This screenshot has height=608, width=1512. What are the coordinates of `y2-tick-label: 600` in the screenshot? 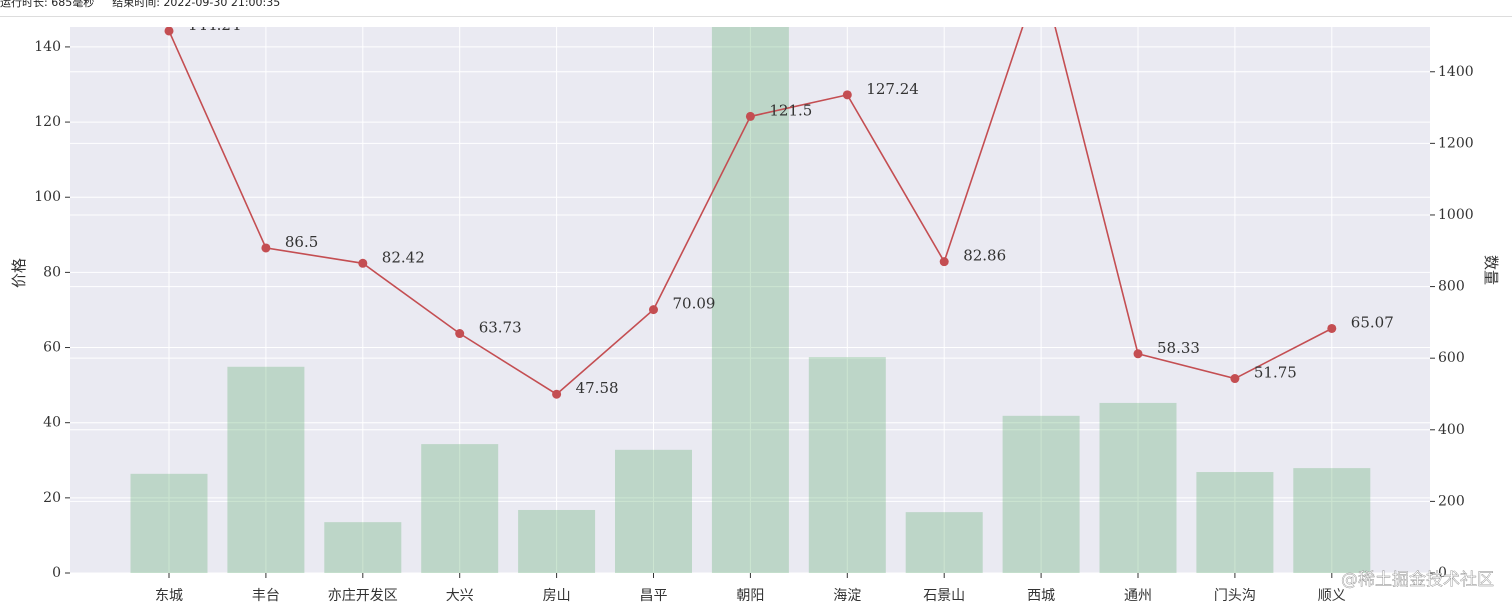 It's located at (1451, 358).